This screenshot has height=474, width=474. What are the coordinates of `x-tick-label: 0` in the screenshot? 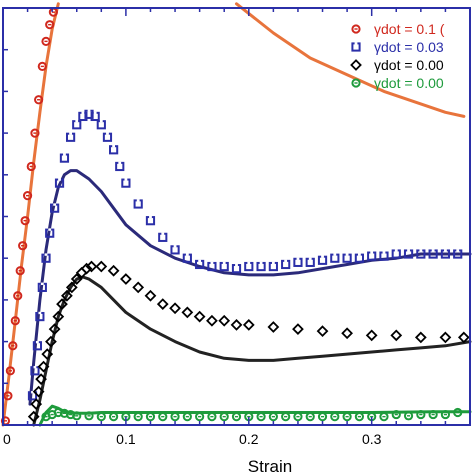 It's located at (7, 439).